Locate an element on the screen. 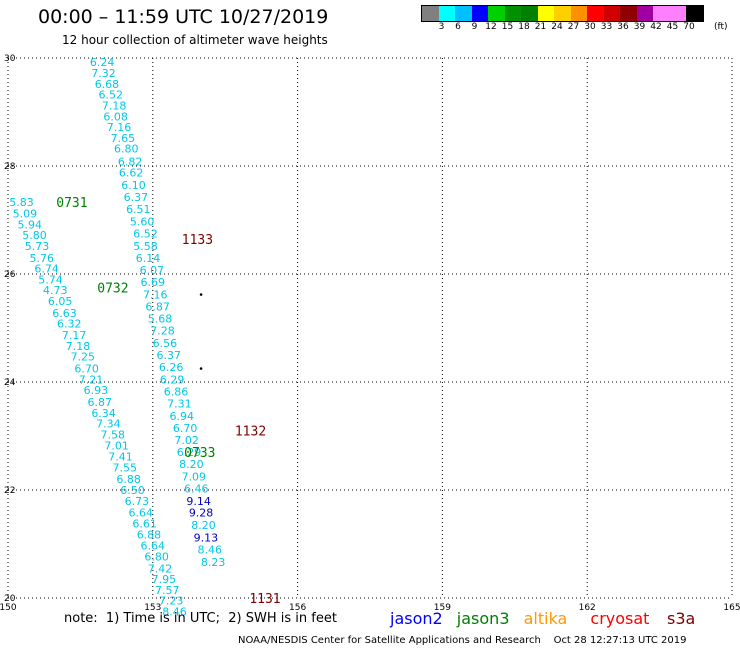 This screenshot has width=740, height=650. swh-value: 5.73 is located at coordinates (37, 246).